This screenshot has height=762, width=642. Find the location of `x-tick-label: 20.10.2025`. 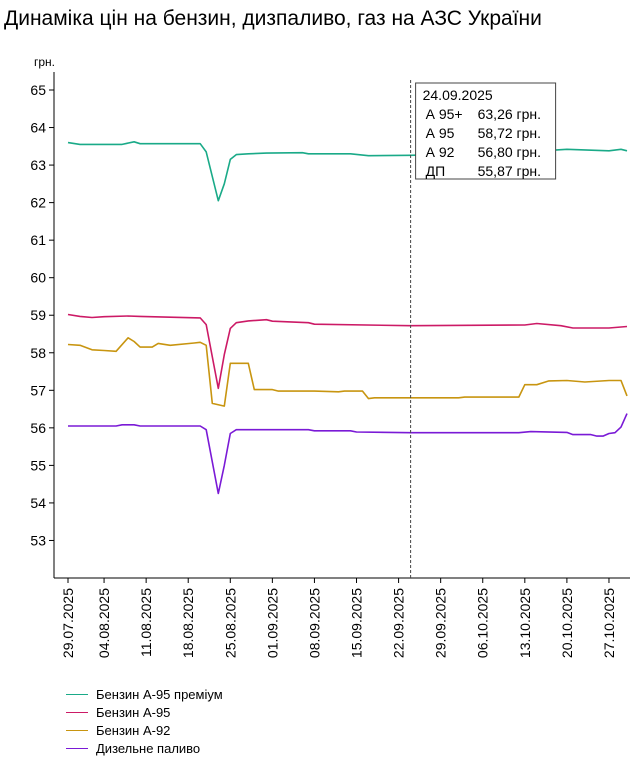

x-tick-label: 20.10.2025 is located at coordinates (567, 623).